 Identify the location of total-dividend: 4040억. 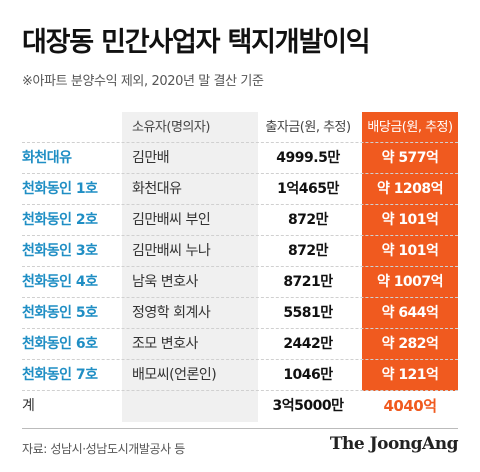
(410, 406).